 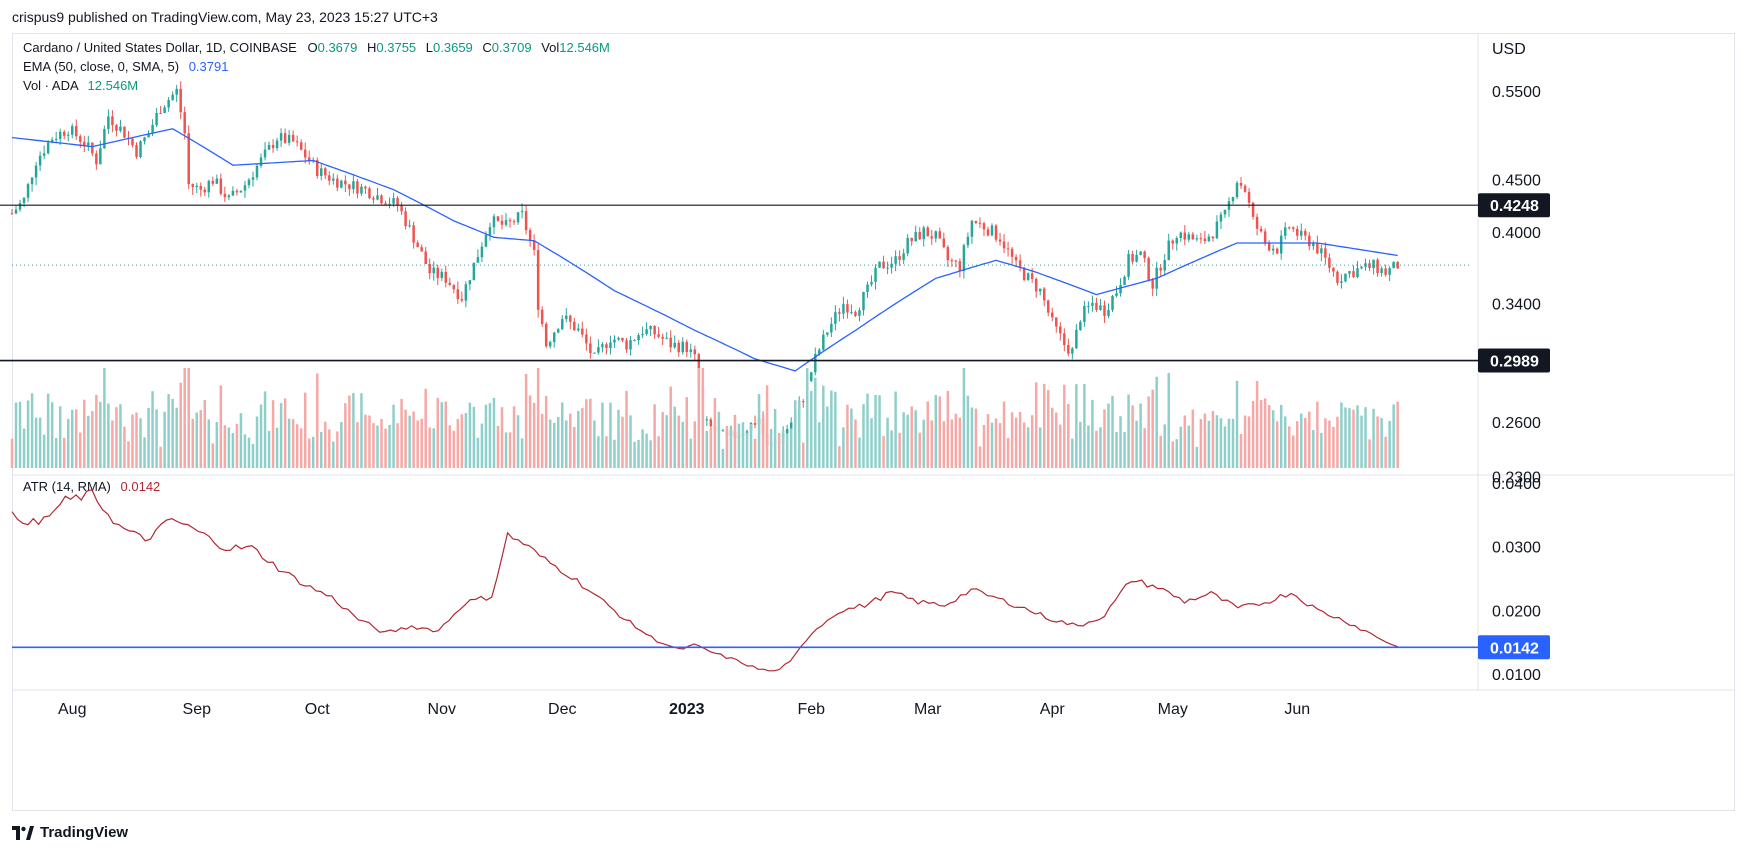 I want to click on open-value: 0.3679, so click(x=337, y=47).